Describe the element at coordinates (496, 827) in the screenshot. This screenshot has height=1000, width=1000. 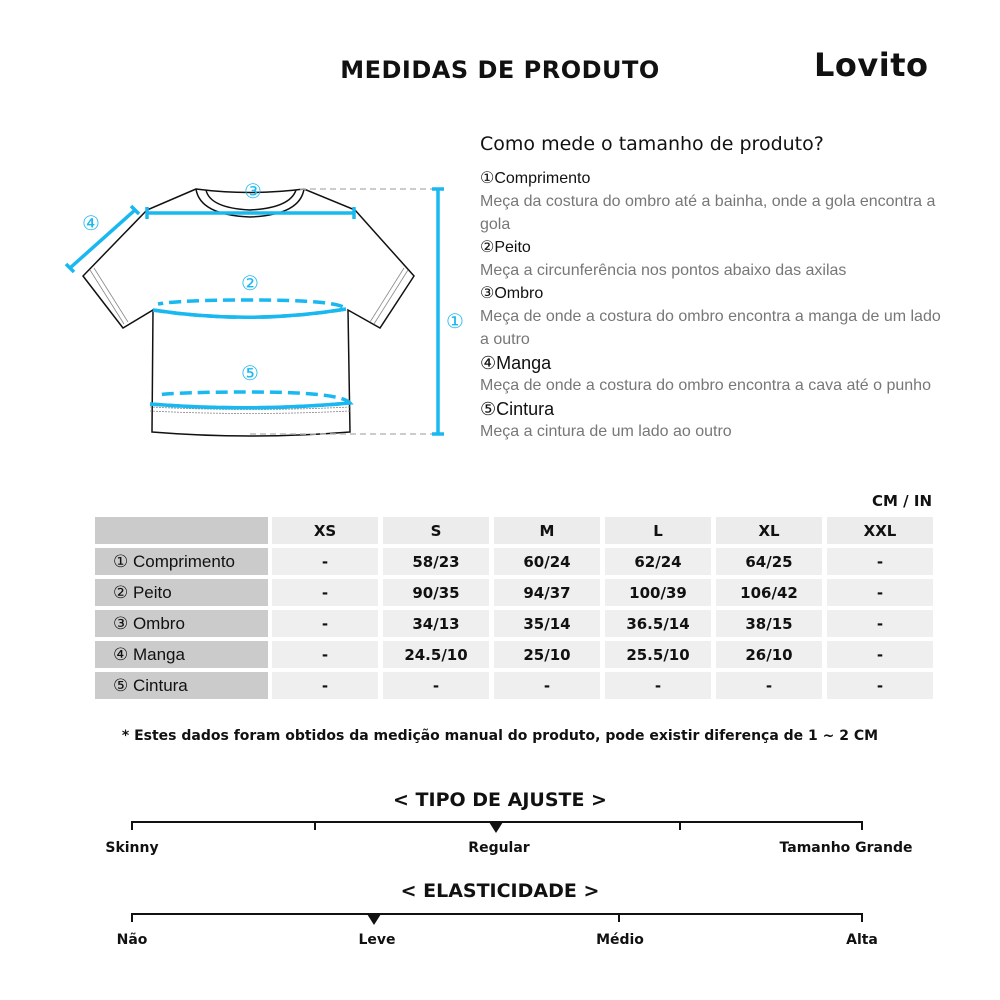
I see `fit-marker` at that location.